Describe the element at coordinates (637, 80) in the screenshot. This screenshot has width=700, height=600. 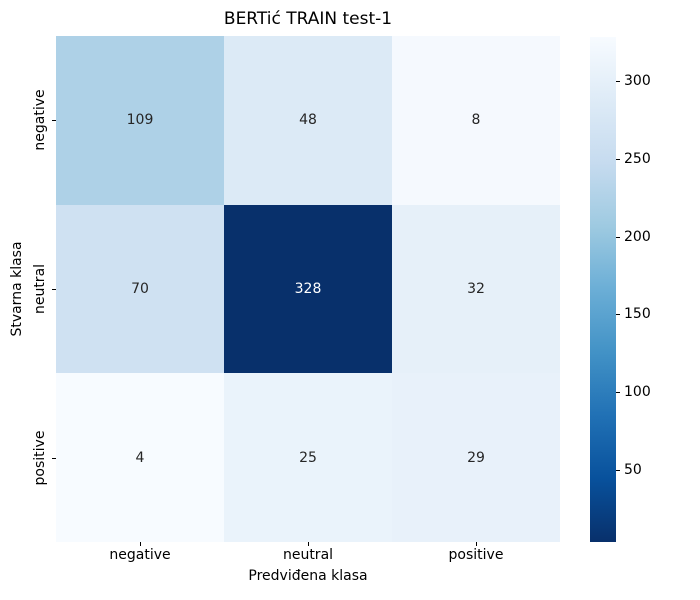
I see `colorbar-tick-label-300: 300` at that location.